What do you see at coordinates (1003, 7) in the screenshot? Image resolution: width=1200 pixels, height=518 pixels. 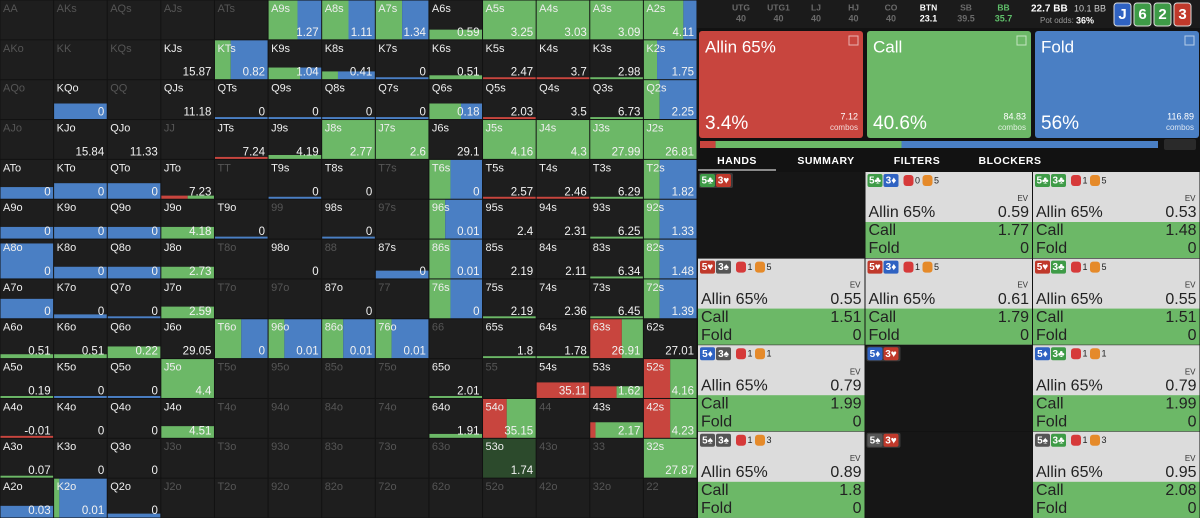 I see `position-name: BB` at bounding box center [1003, 7].